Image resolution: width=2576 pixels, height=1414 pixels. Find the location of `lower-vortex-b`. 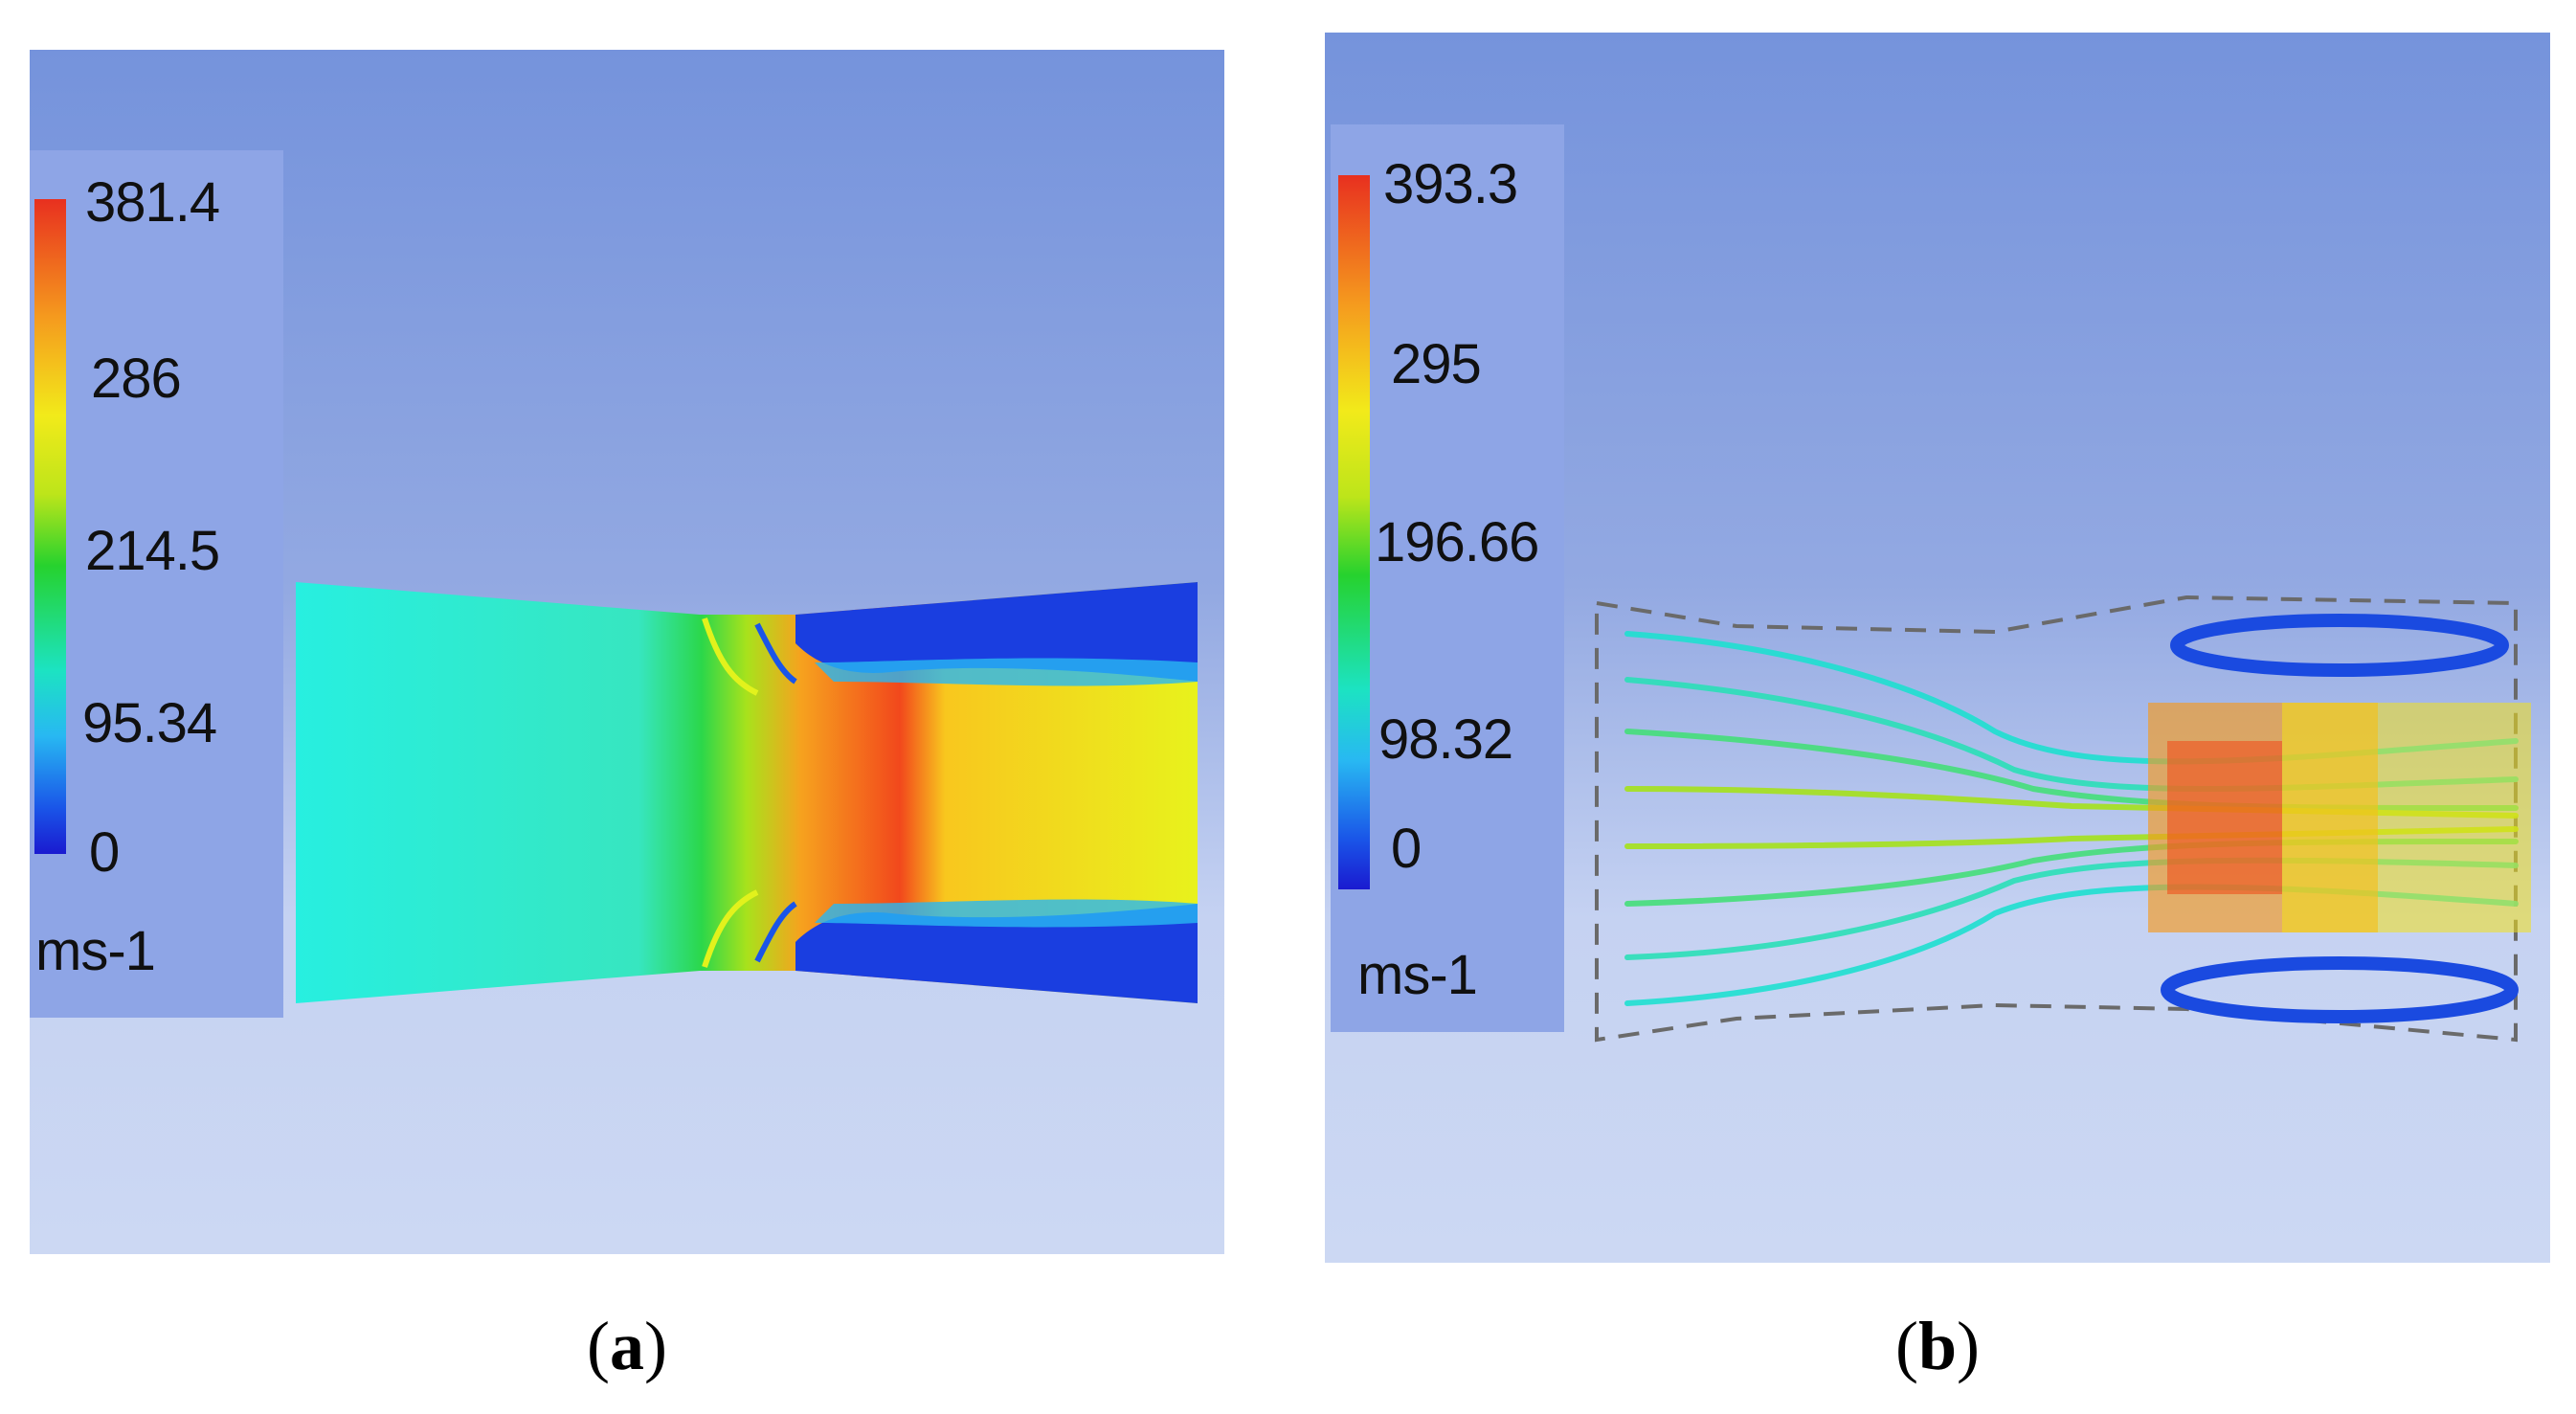

lower-vortex-b is located at coordinates (2340, 990).